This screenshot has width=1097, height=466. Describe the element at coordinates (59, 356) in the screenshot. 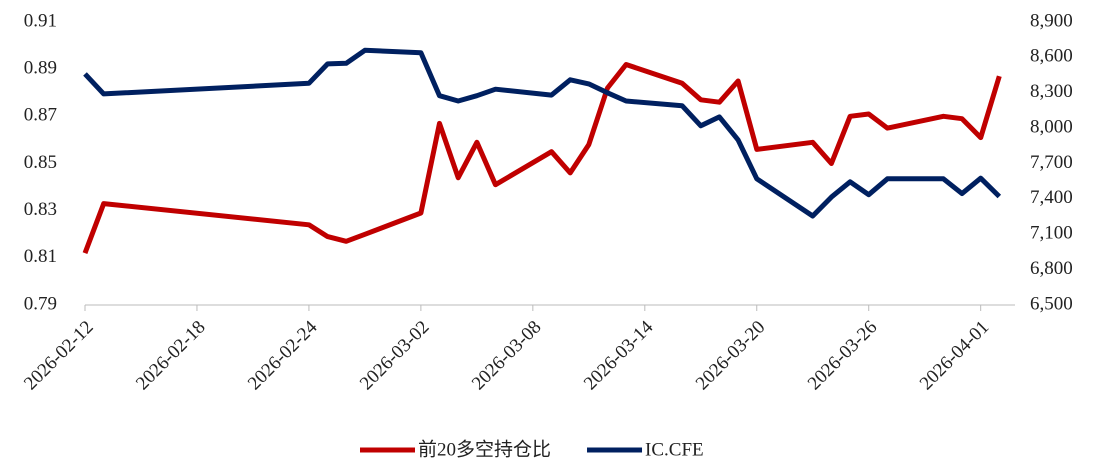

I see `x-tick-label: 2026-02-12` at that location.